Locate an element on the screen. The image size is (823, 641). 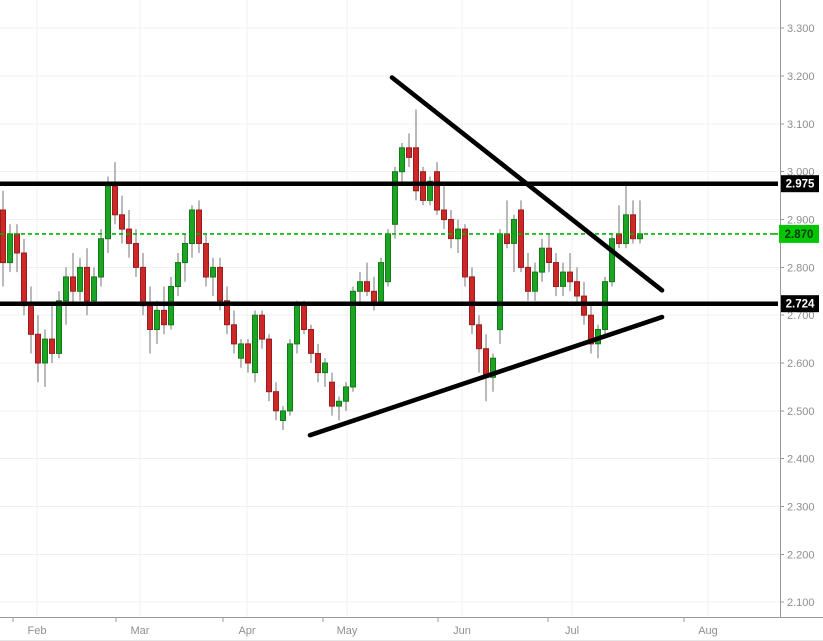
y-axis-tick-label: 2.100 is located at coordinates (801, 603).